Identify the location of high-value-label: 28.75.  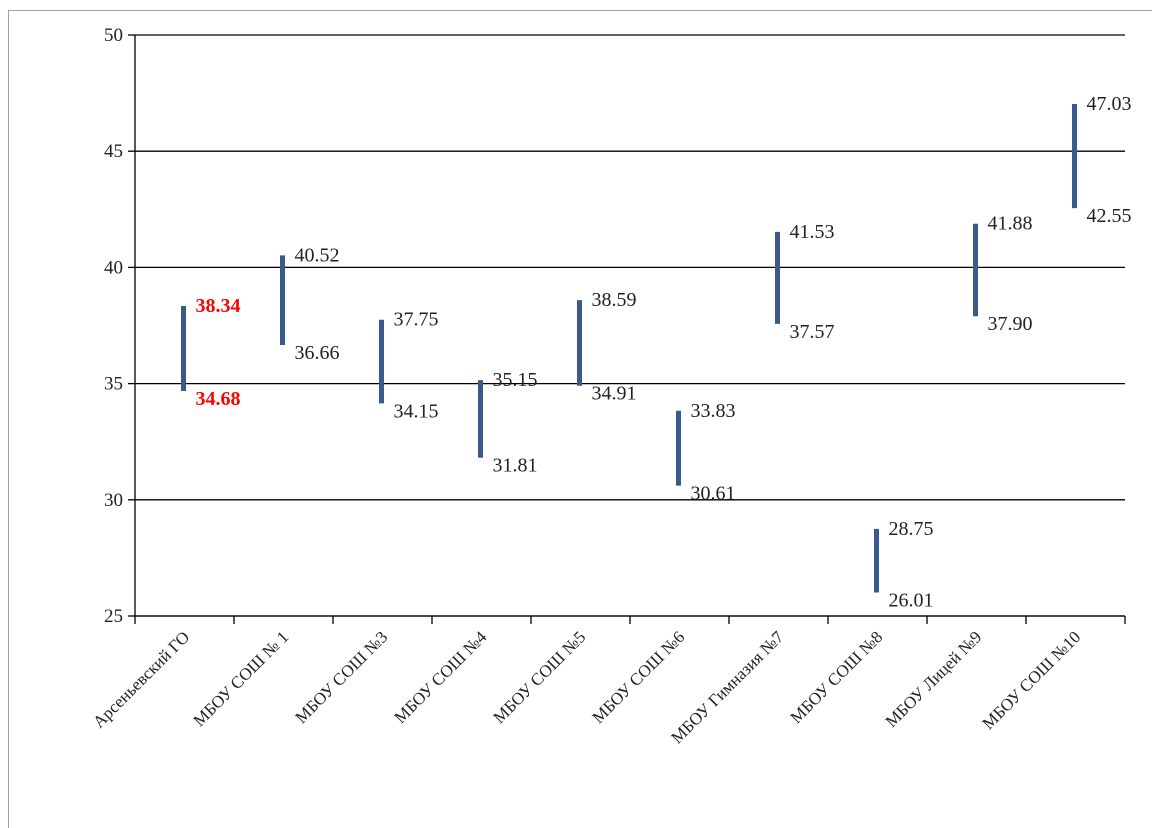
(911, 529).